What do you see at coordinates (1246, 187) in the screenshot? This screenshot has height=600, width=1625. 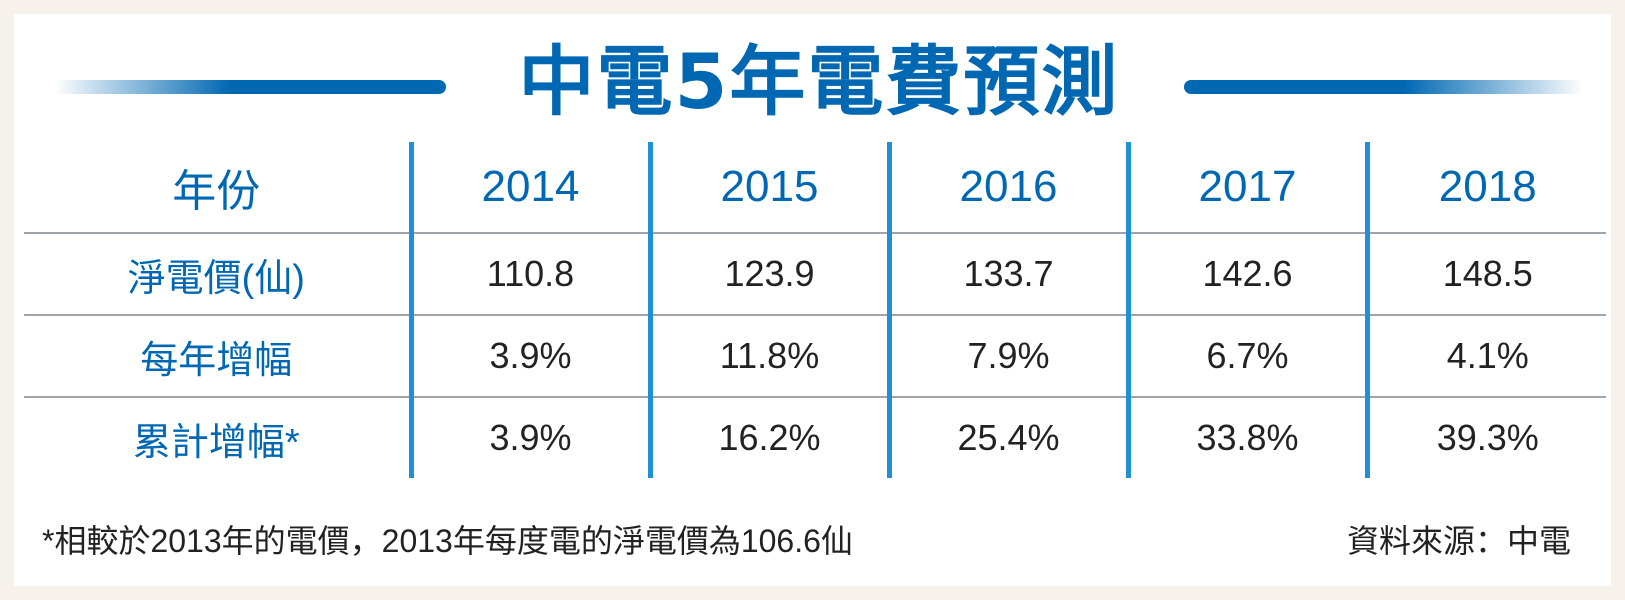 I see `header-year: 2017` at bounding box center [1246, 187].